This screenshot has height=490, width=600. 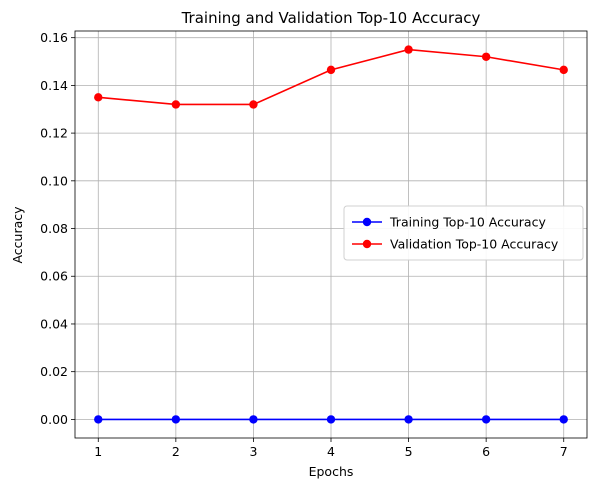 What do you see at coordinates (331, 77) in the screenshot?
I see `series-validation` at bounding box center [331, 77].